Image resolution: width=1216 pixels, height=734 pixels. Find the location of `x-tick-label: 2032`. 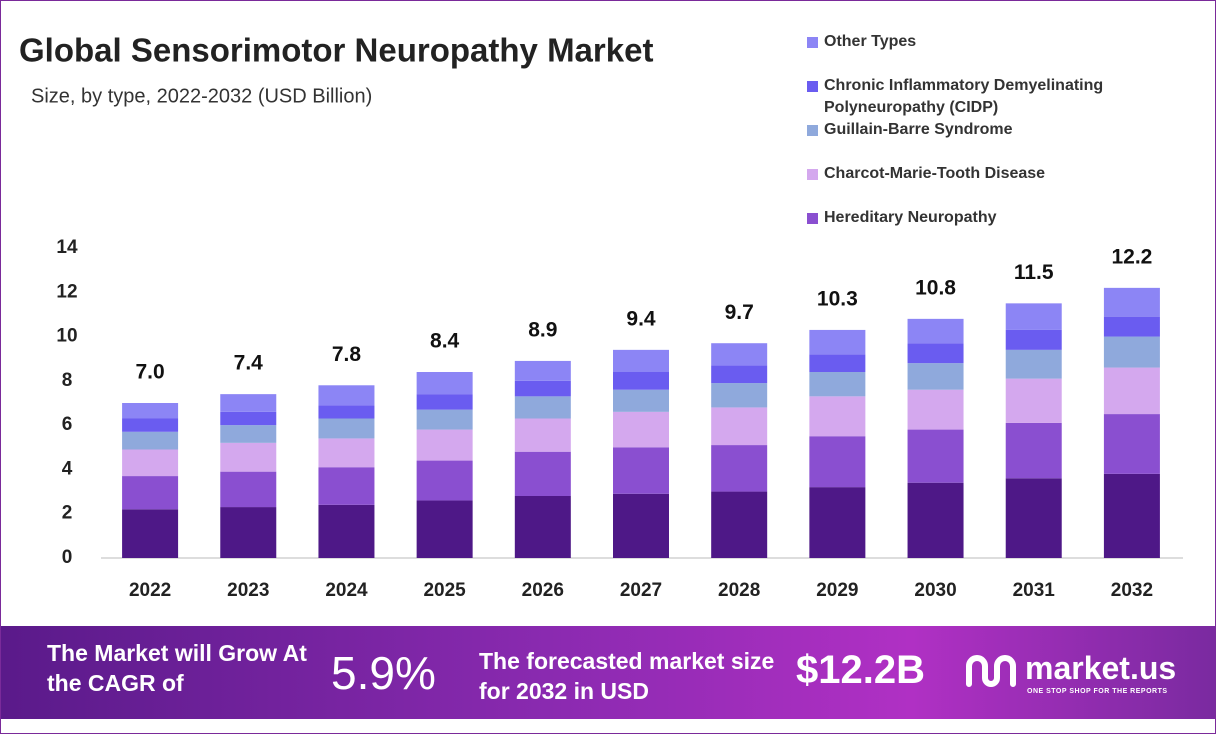

x-tick-label: 2032 is located at coordinates (1132, 590).